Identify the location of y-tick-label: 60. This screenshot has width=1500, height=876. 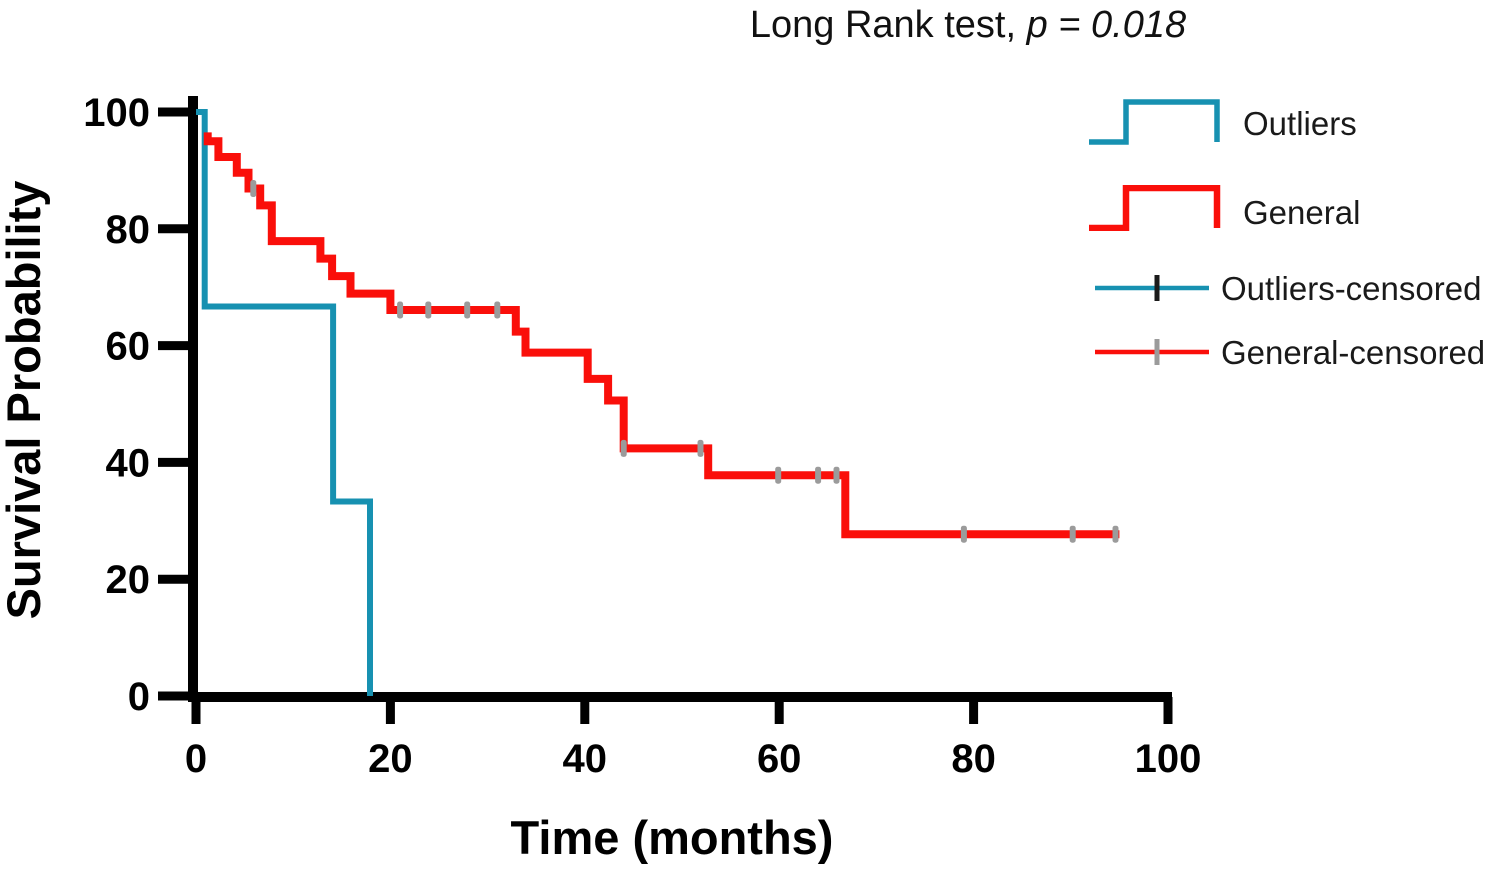
(128, 347).